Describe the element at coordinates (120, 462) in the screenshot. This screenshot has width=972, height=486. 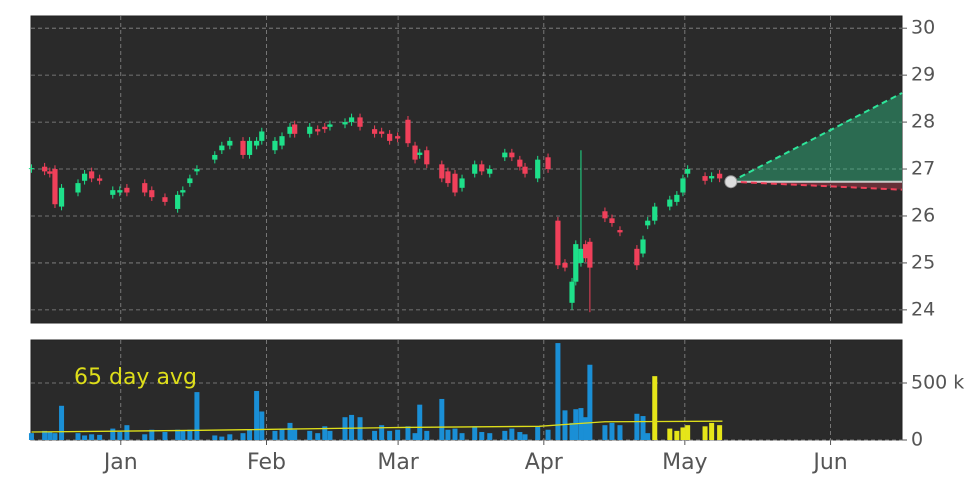
I see `x-tick-label: Jan` at that location.